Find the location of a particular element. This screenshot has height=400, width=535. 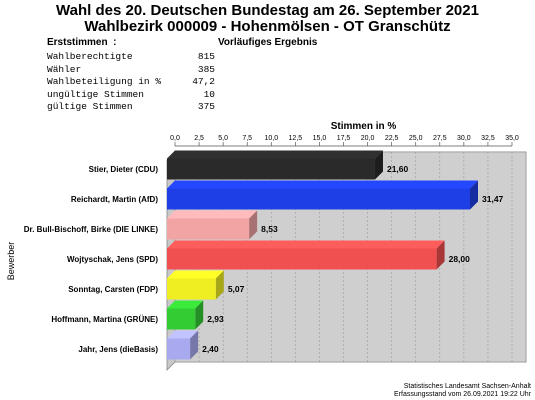

bar-value-label: 2,93 is located at coordinates (215, 319).